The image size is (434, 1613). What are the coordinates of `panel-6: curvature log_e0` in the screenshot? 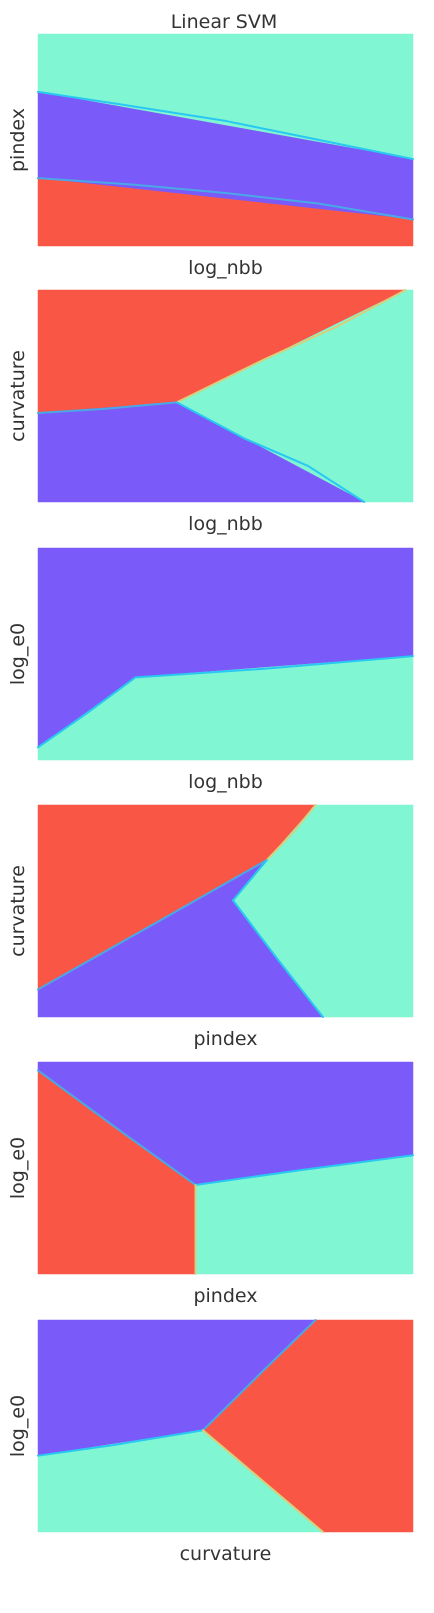 It's located at (210, 1442).